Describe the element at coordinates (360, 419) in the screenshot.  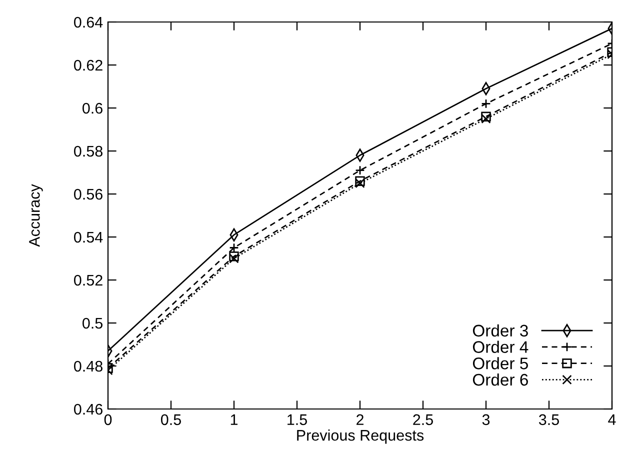
I see `x-tick-label: 2` at that location.